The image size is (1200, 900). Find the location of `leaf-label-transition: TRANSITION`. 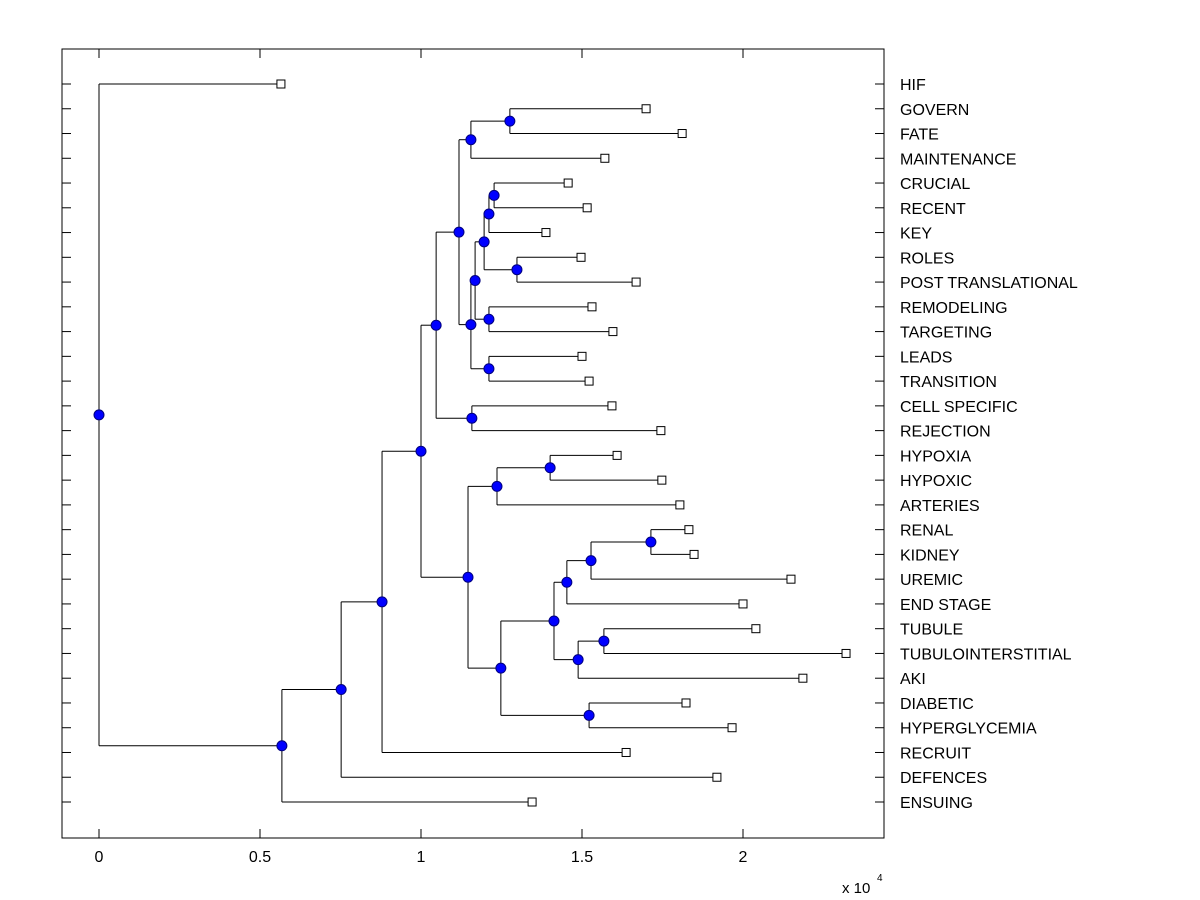

leaf-label-transition: TRANSITION is located at coordinates (948, 382).